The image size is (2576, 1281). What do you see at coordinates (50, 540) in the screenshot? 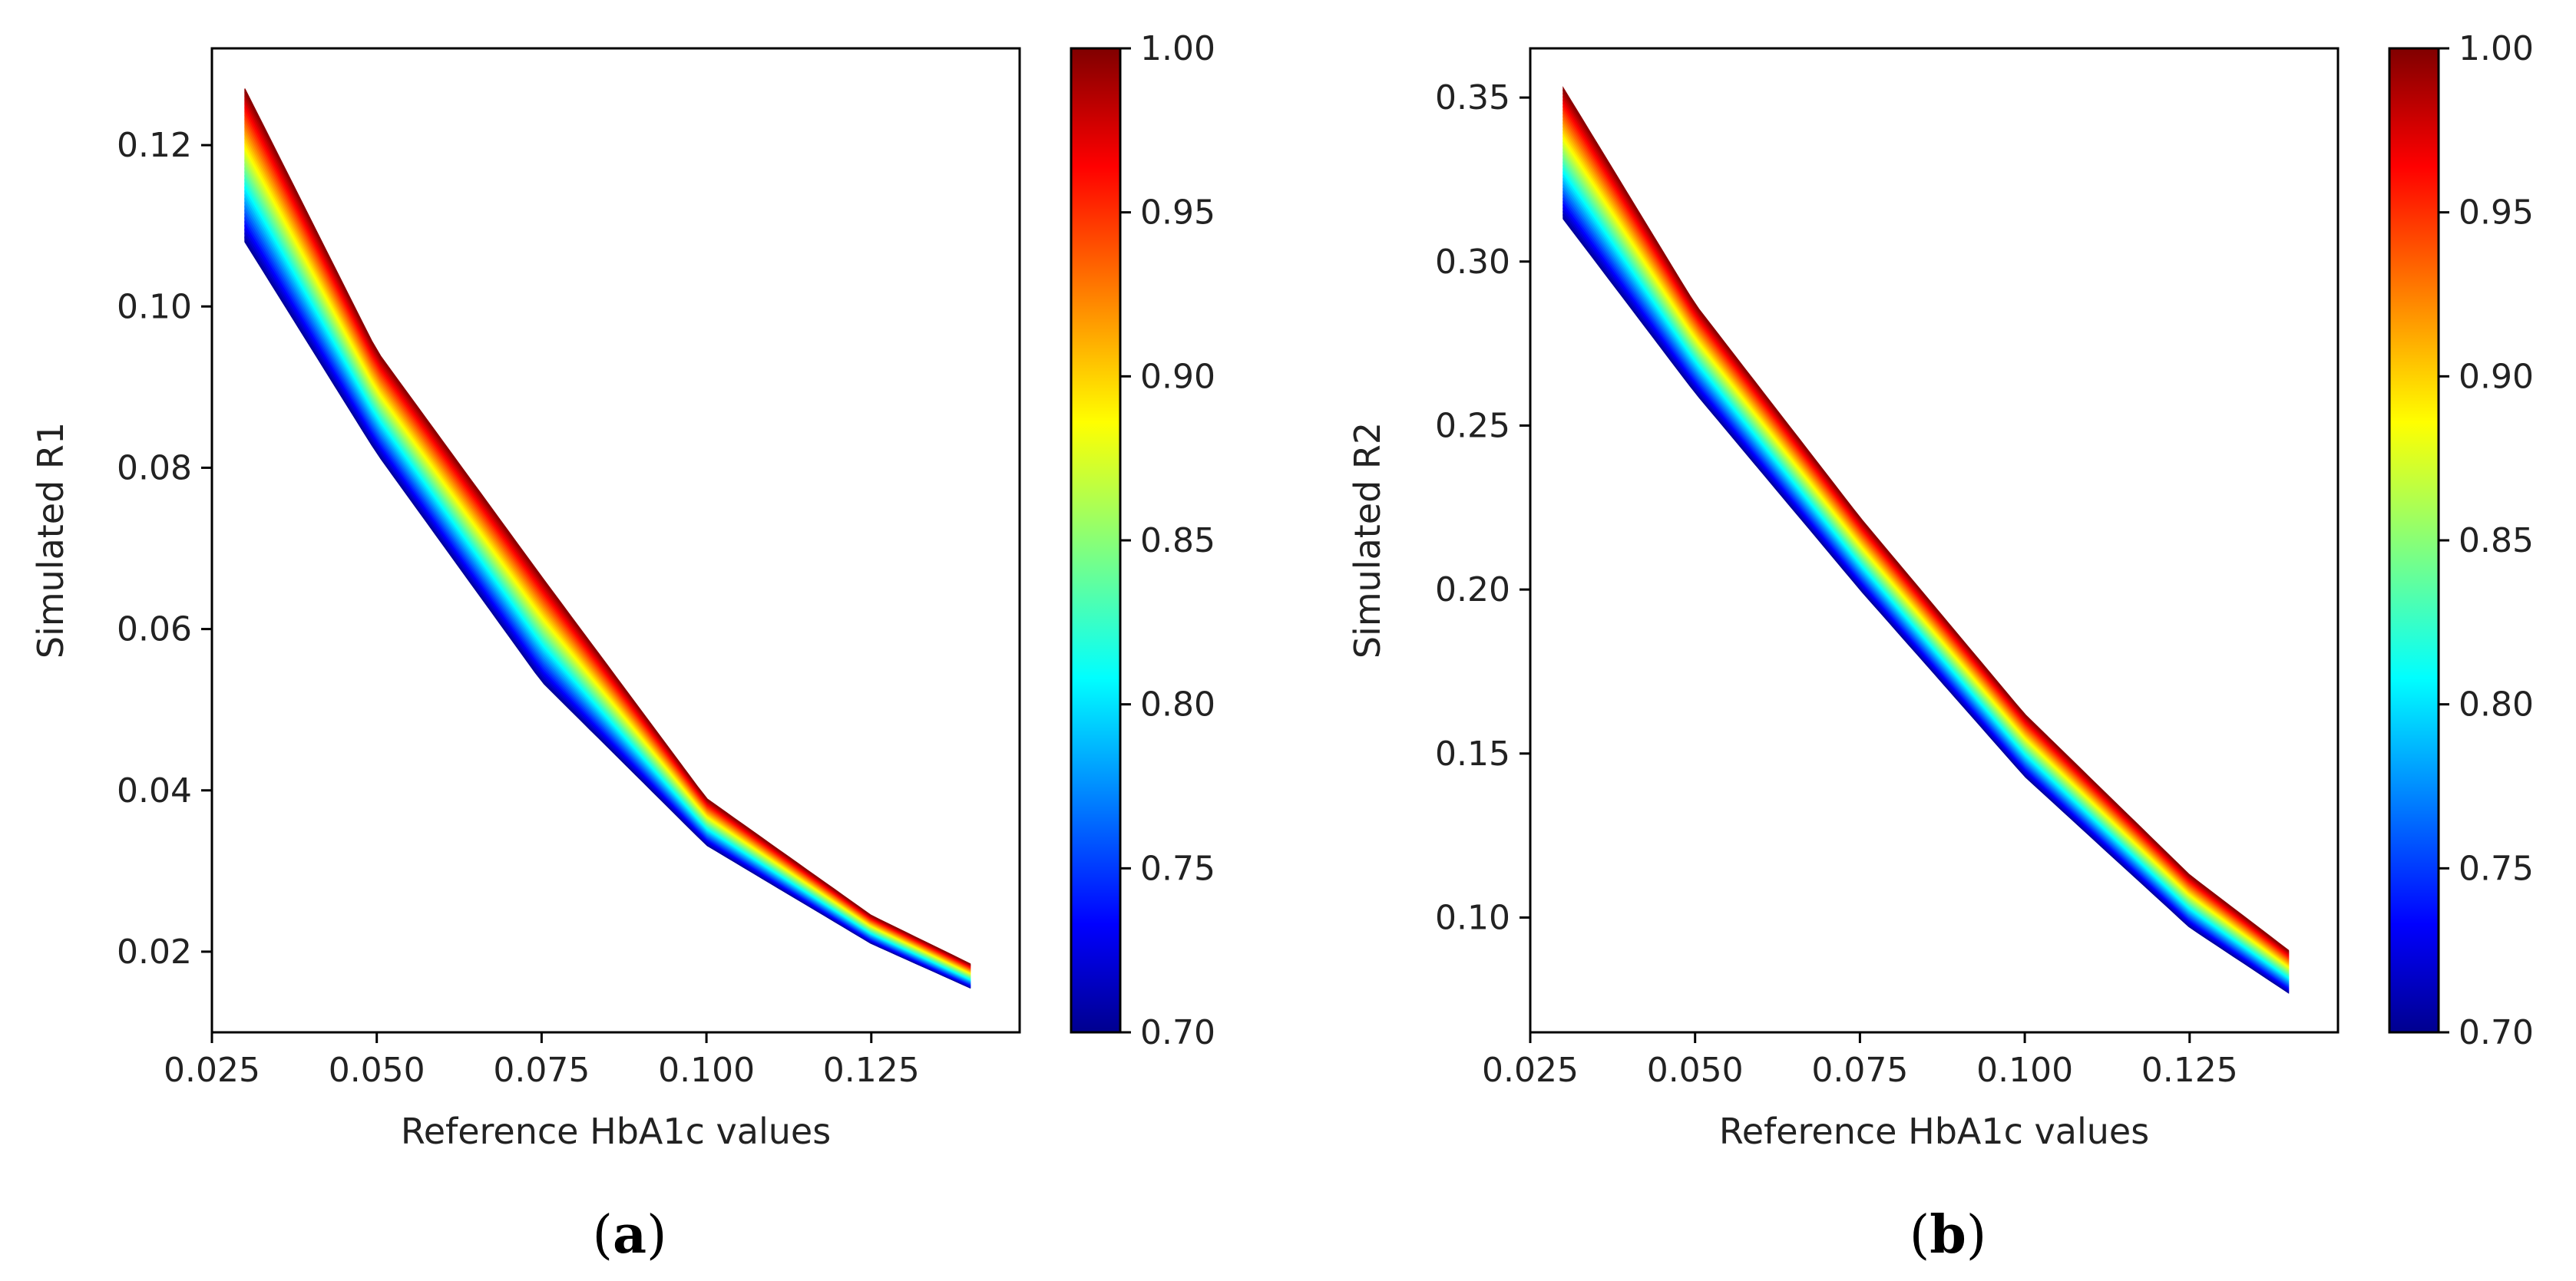
I see `y-axis-label-a: Simulated R1` at bounding box center [50, 540].